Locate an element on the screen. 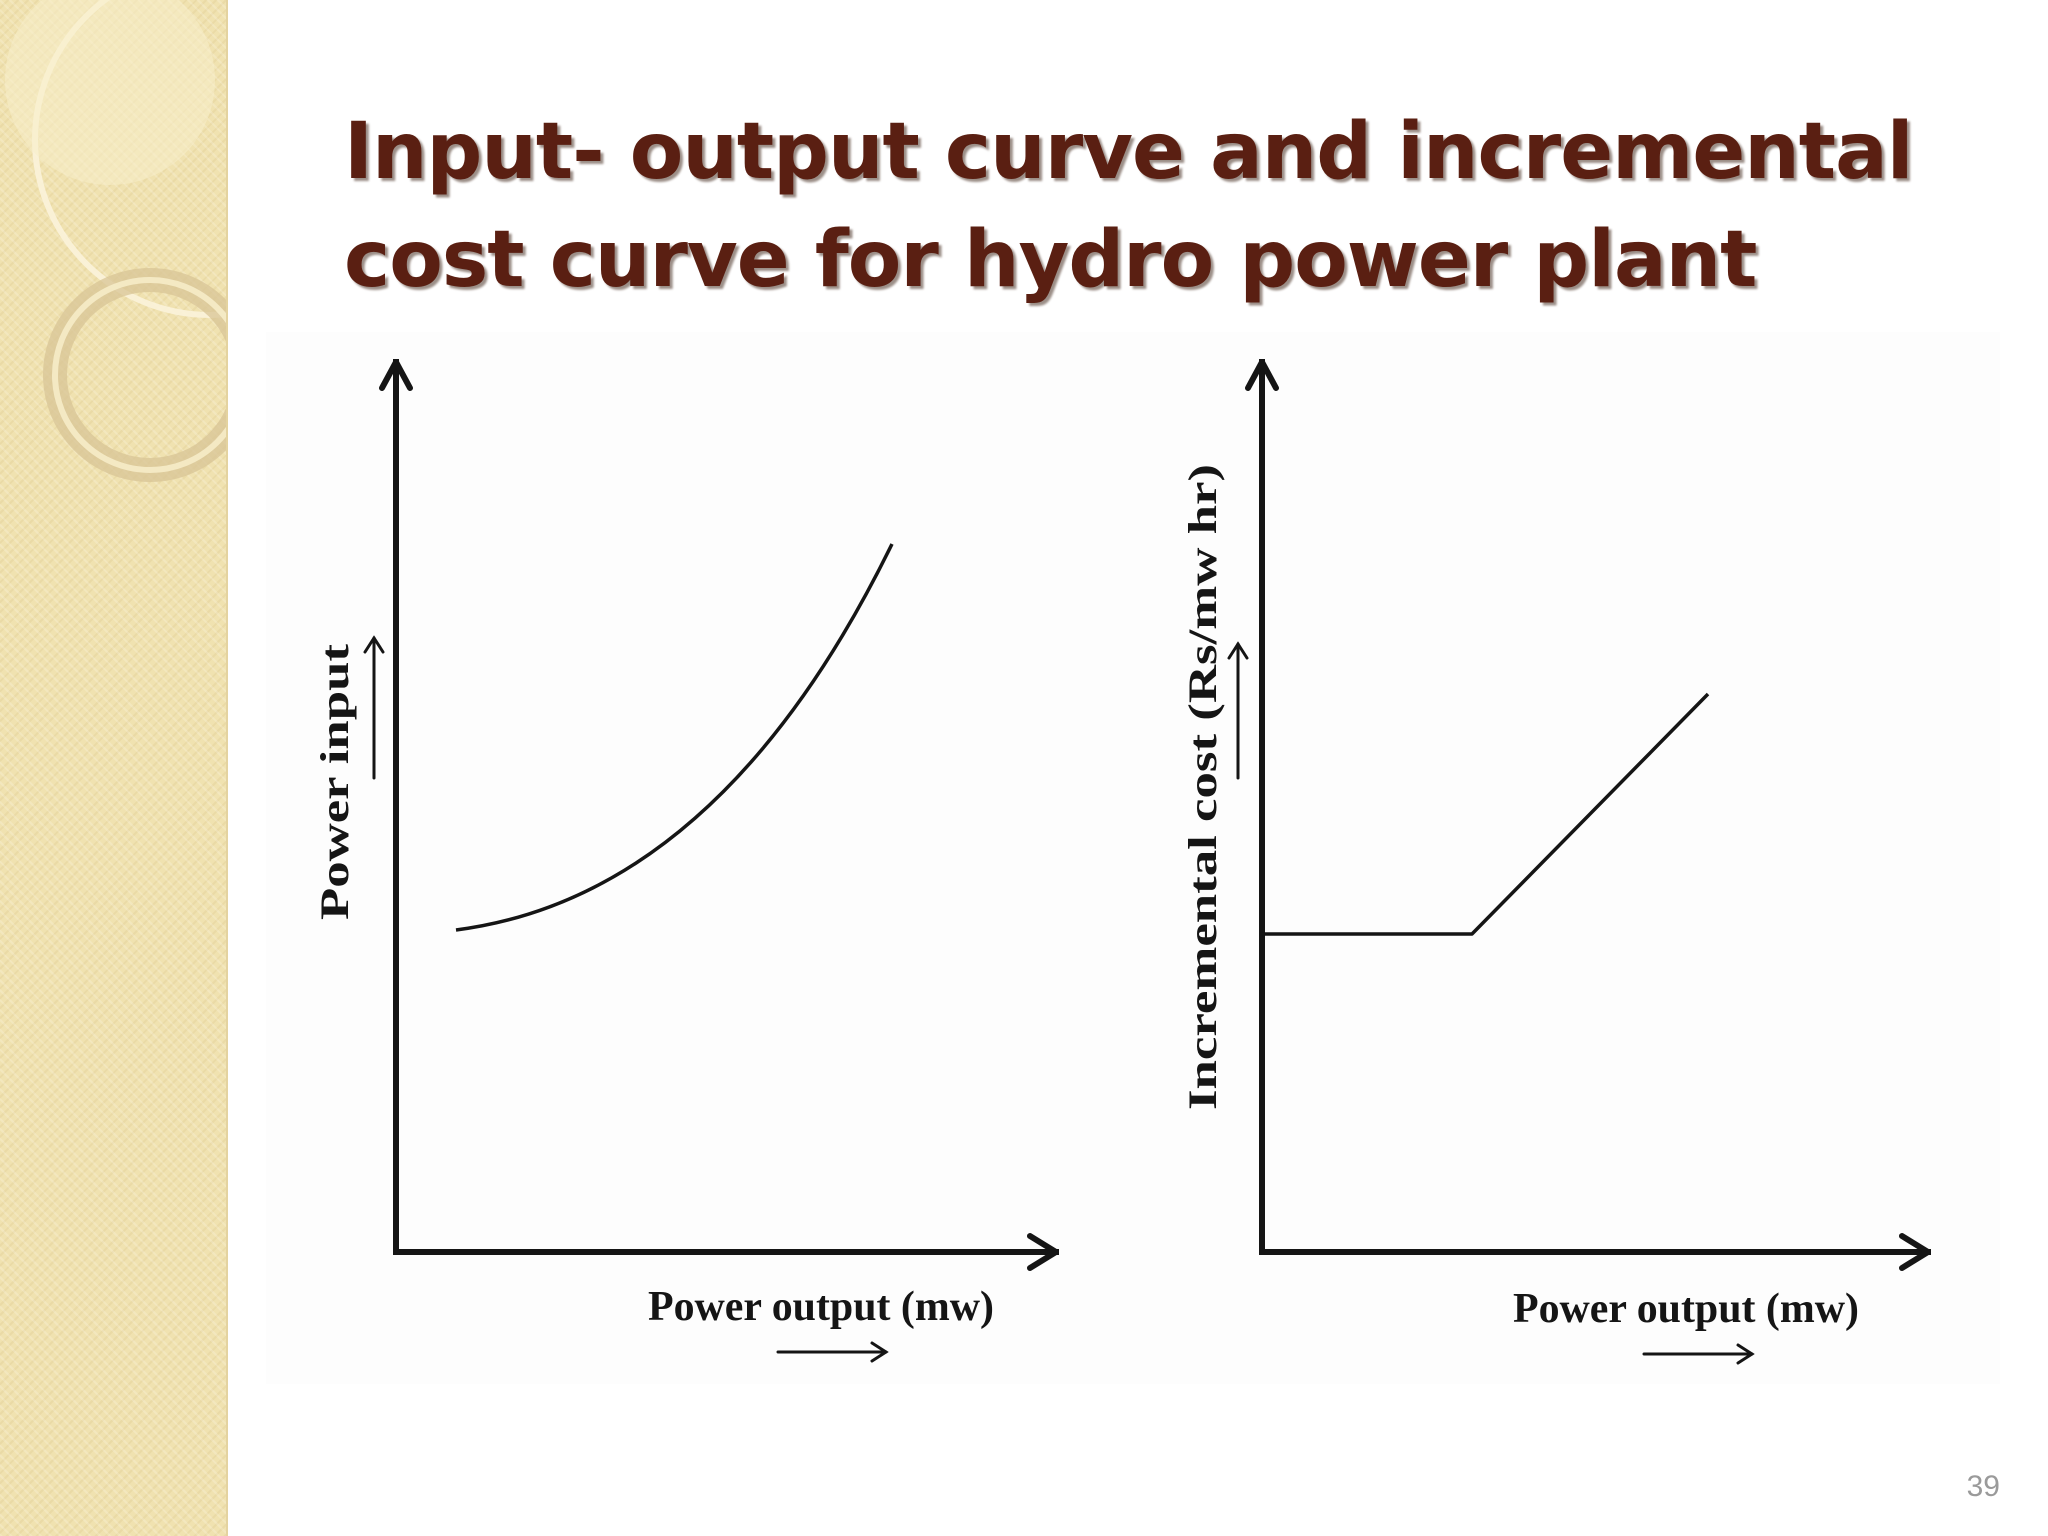 The width and height of the screenshot is (2048, 1536). right-y-axis-label: Incremental cost (Rs/mw hr) is located at coordinates (1202, 787).